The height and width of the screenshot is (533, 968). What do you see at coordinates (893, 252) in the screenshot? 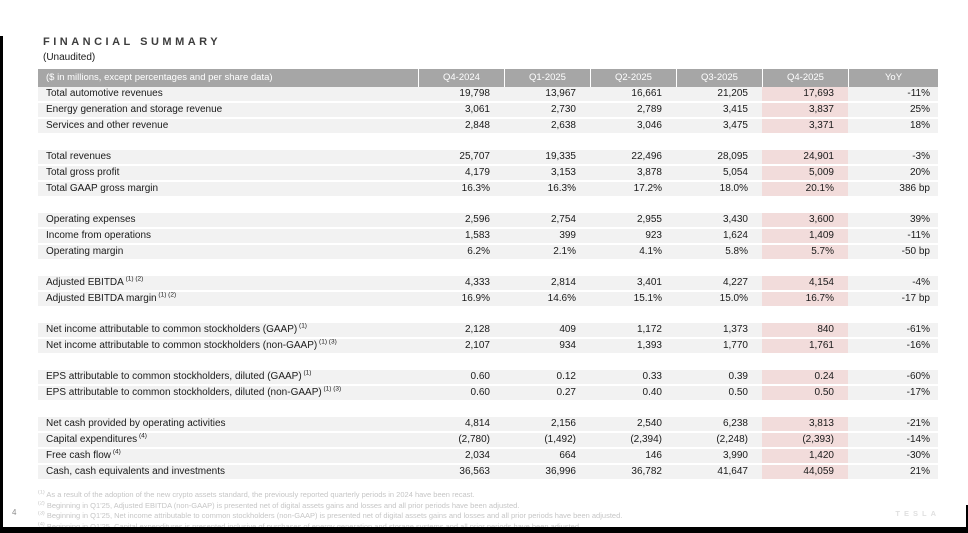
I see `yoy-cell: -50 bp` at bounding box center [893, 252].